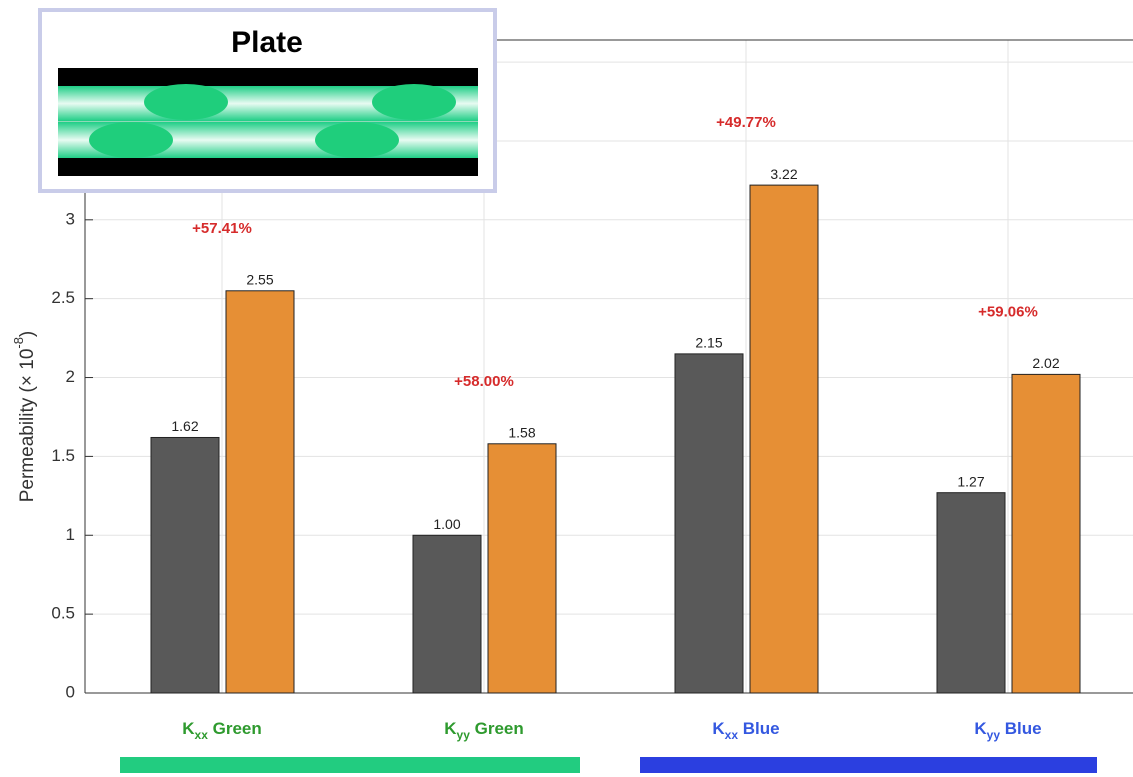 The height and width of the screenshot is (777, 1133). I want to click on value-label: 1.00, so click(446, 524).